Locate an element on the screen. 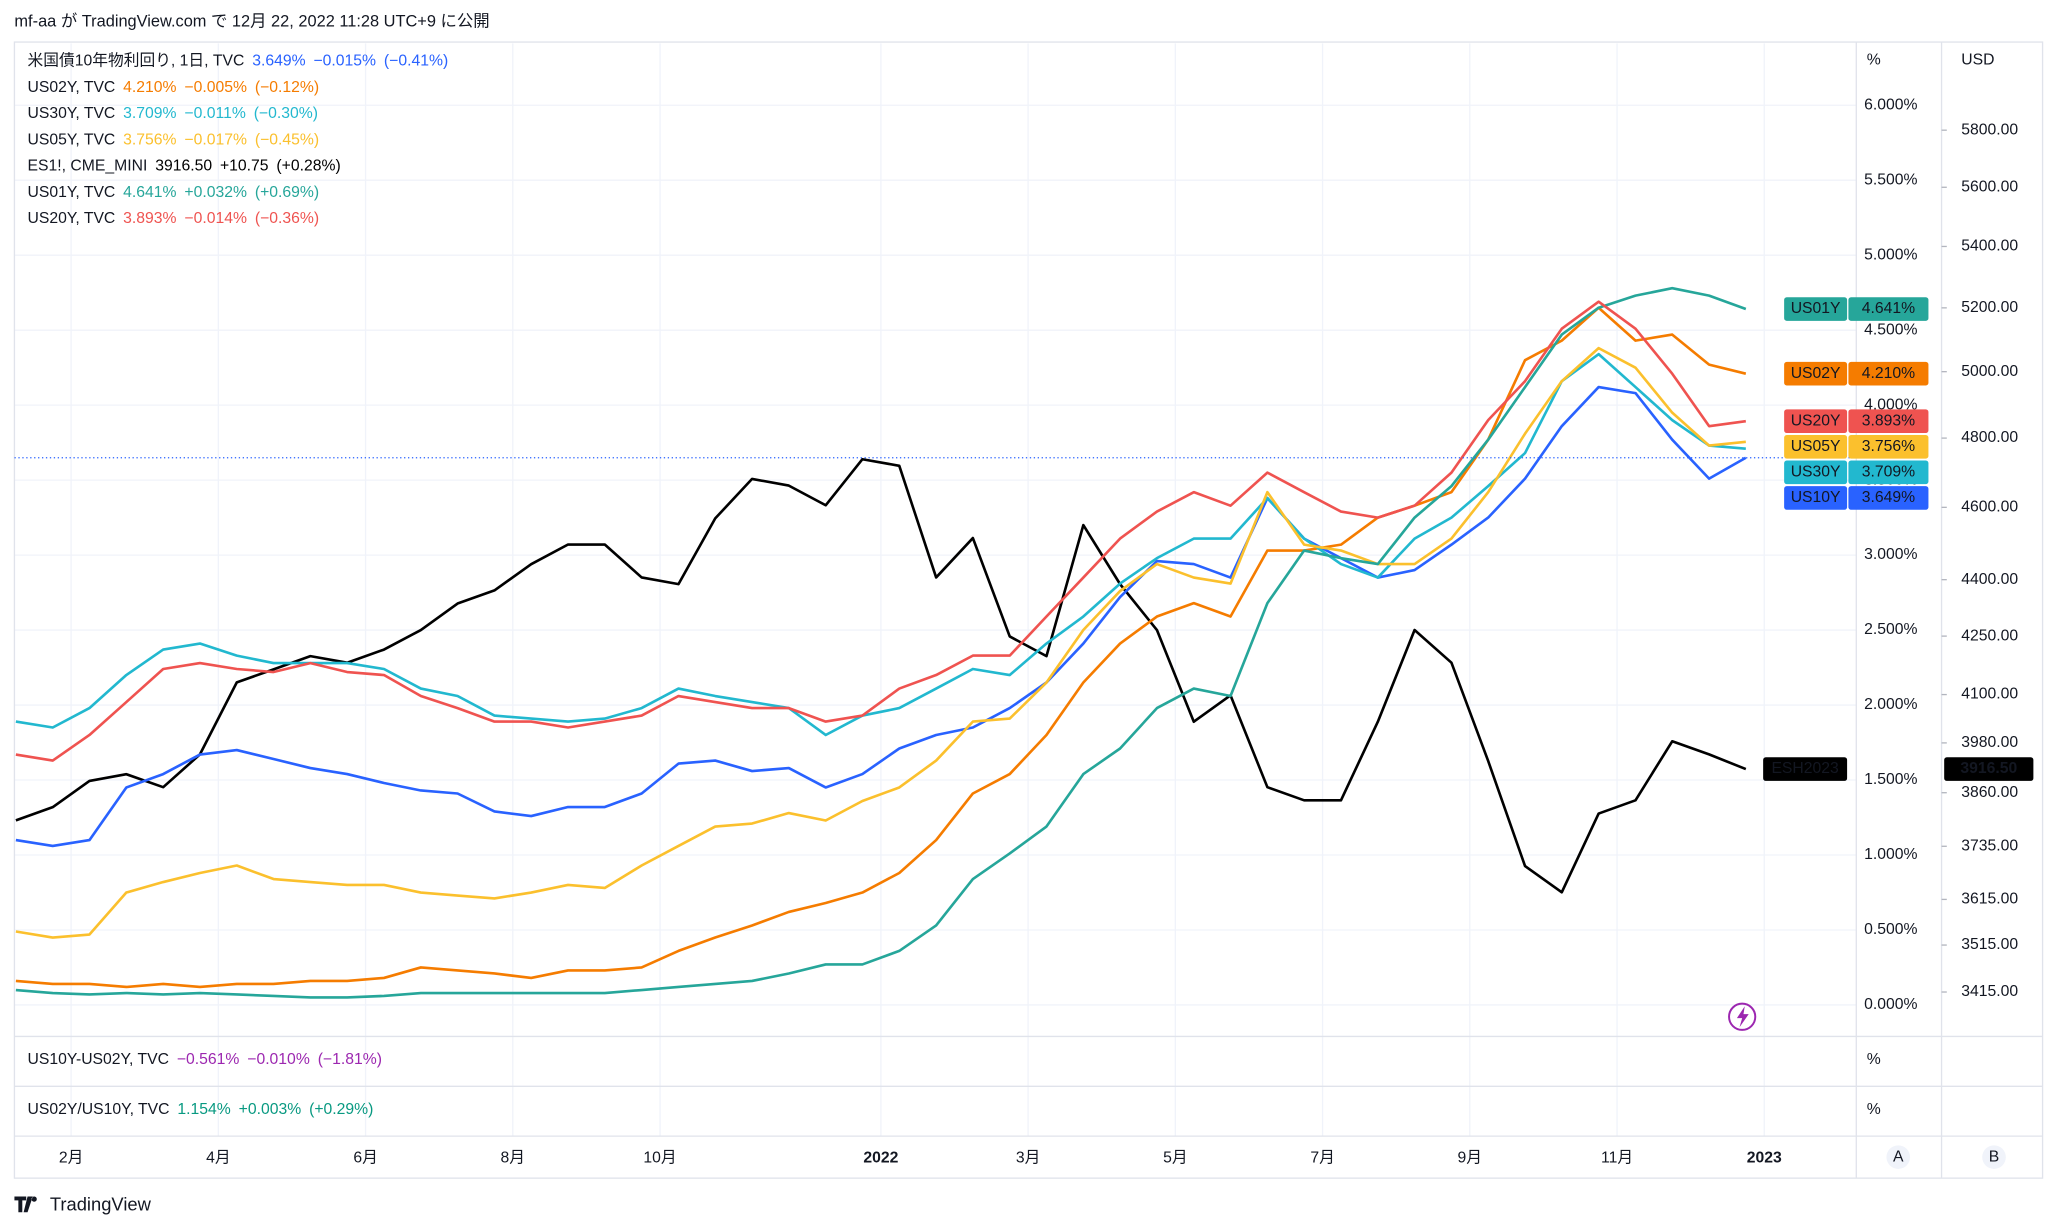 This screenshot has width=2057, height=1232. legend-entry: 米国債10年物利回り, 1日, TVC 3.649% −0.015% (−0.41%) is located at coordinates (238, 61).